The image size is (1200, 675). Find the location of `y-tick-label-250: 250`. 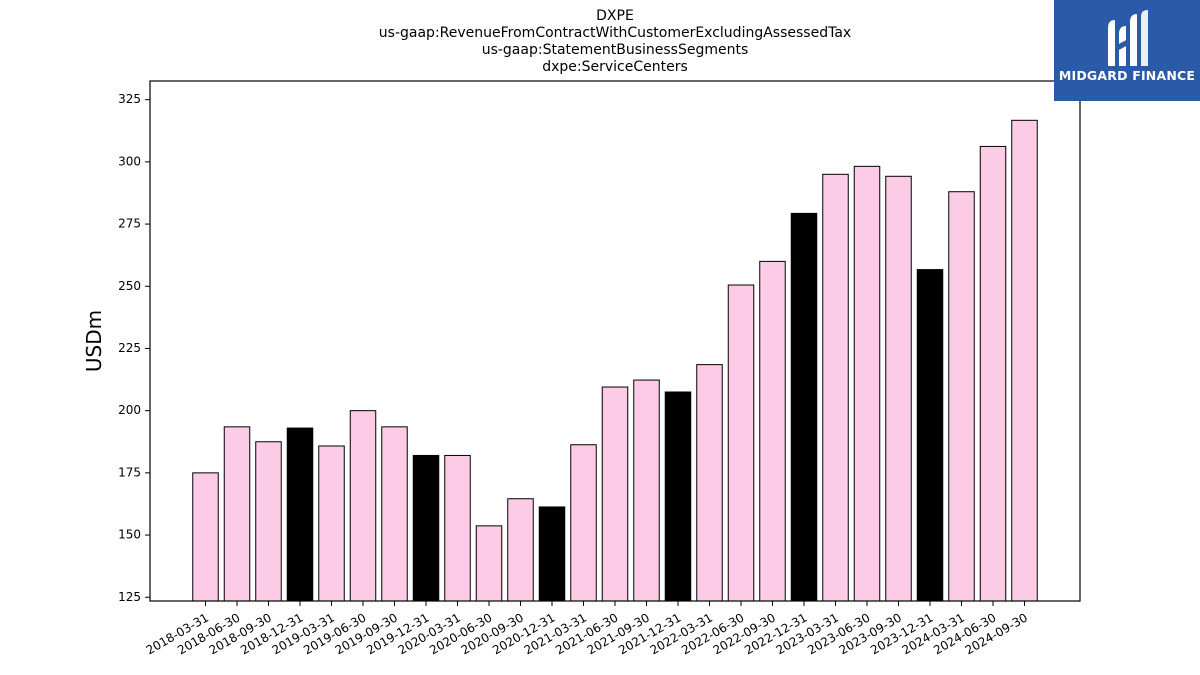

y-tick-label-250: 250 is located at coordinates (129, 286).